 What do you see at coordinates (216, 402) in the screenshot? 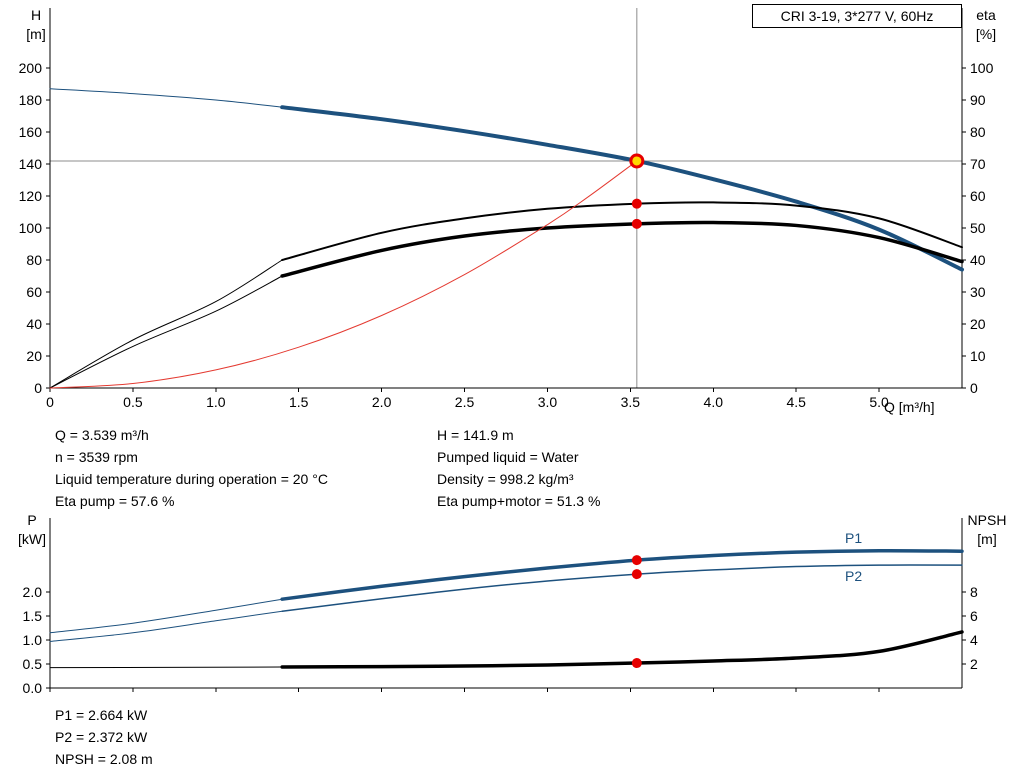
I see `x-tick-label: 1.0` at bounding box center [216, 402].